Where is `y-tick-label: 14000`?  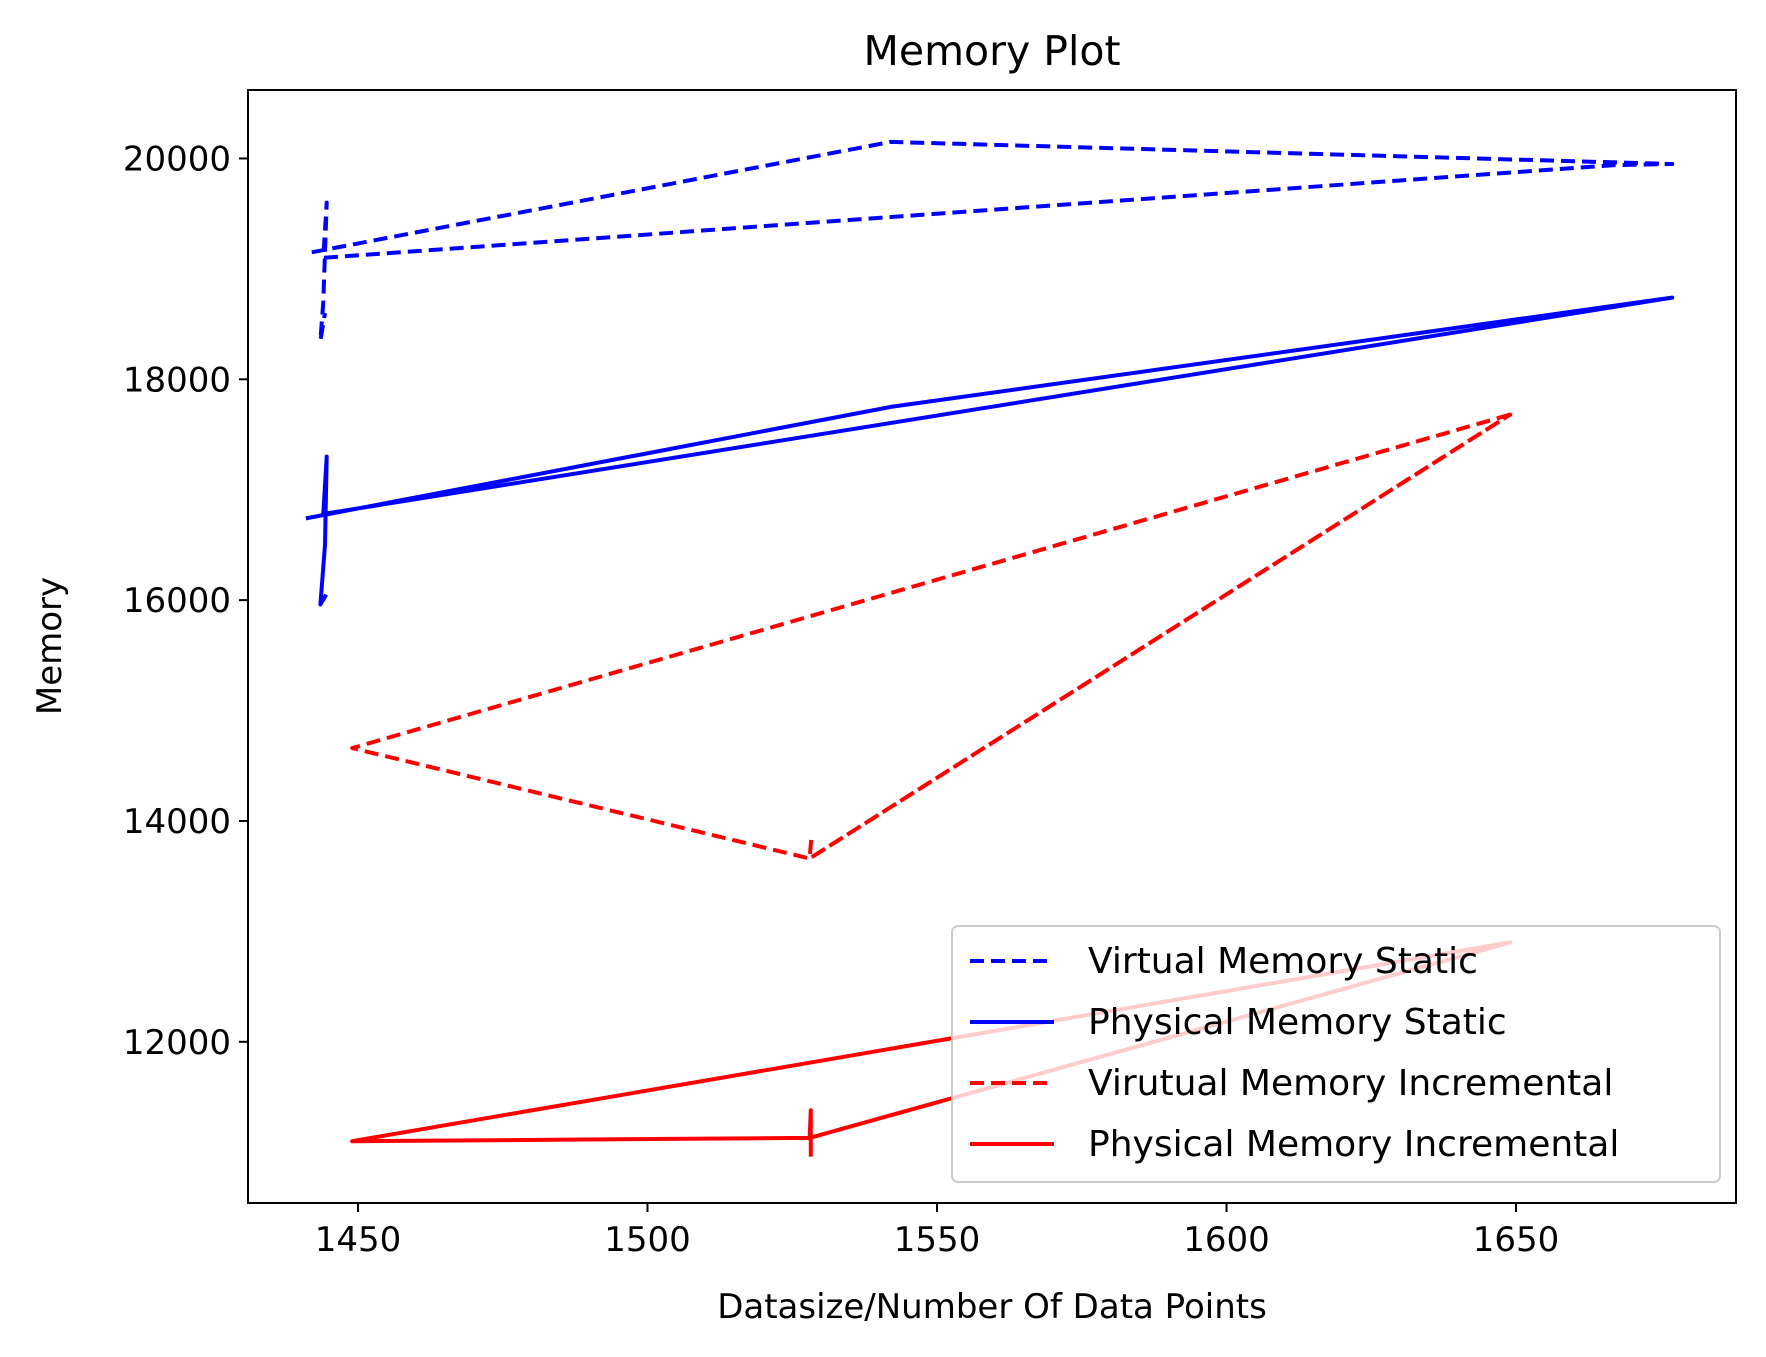
y-tick-label: 14000 is located at coordinates (177, 822).